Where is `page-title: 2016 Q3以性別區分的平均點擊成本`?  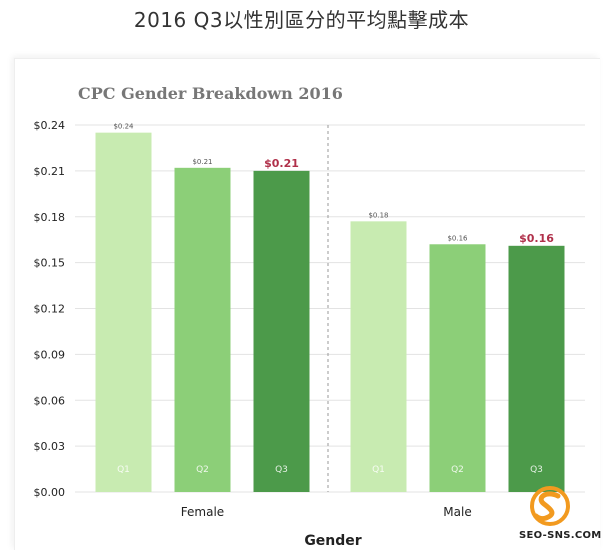 page-title: 2016 Q3以性別區分的平均點擊成本 is located at coordinates (301, 20).